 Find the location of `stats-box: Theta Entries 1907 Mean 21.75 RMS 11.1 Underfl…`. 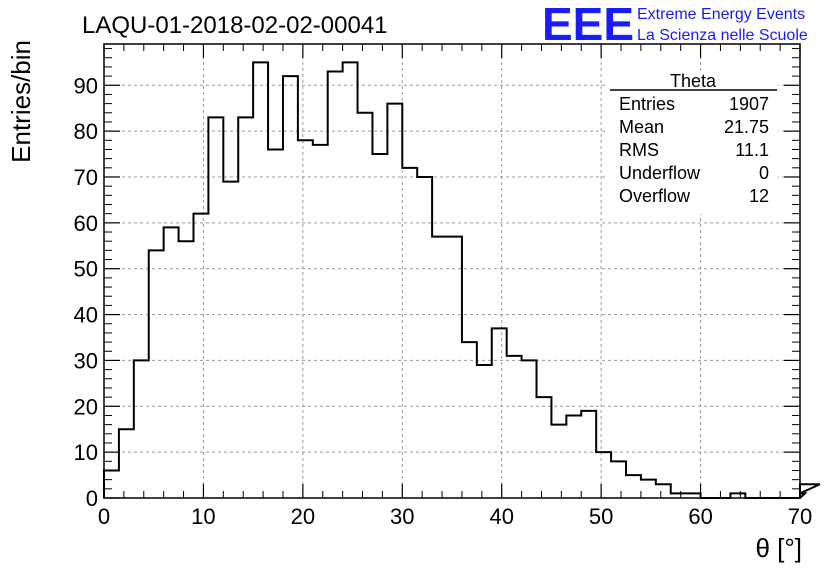

stats-box: Theta Entries 1907 Mean 21.75 RMS 11.1 Underfl… is located at coordinates (693, 142).